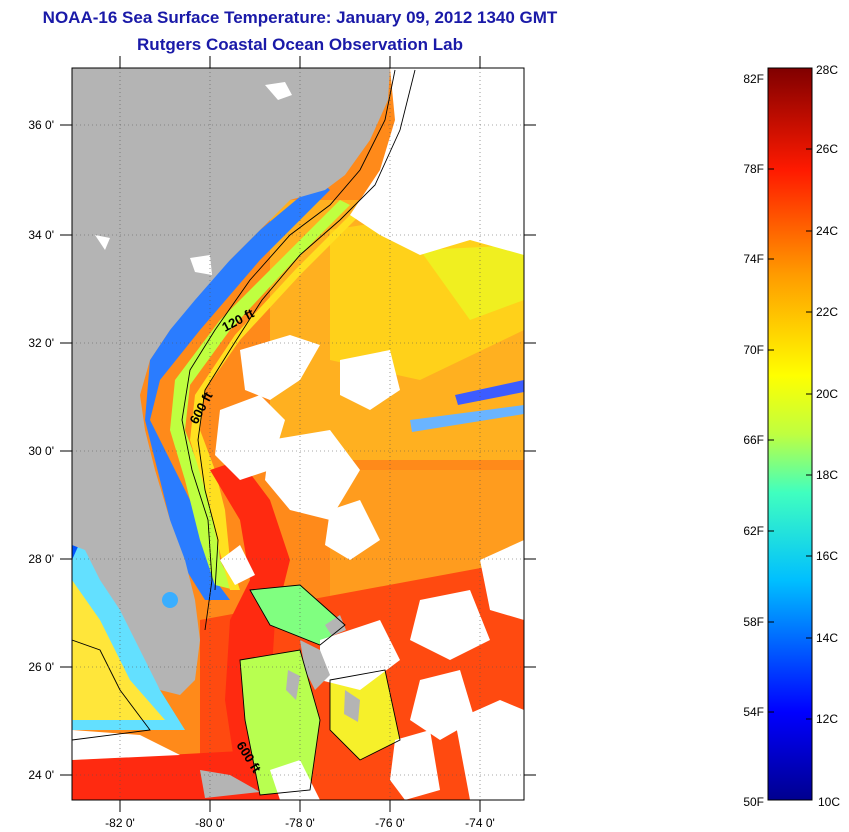 The height and width of the screenshot is (832, 849). I want to click on lon-label: -76 0', so click(390, 823).